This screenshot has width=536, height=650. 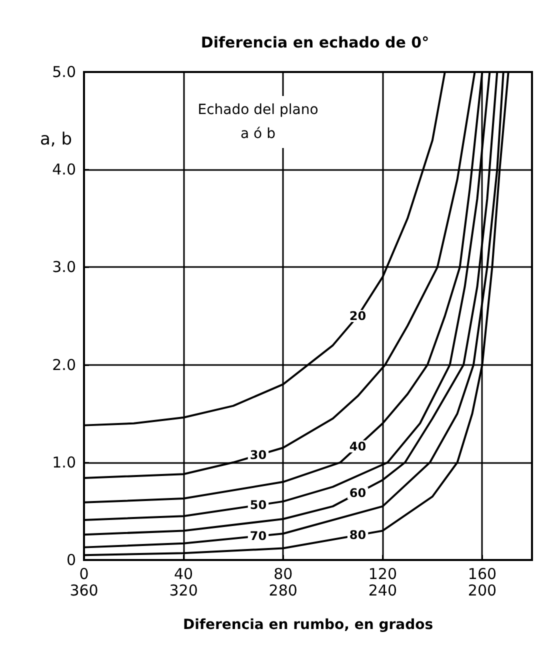 What do you see at coordinates (84, 574) in the screenshot?
I see `x-tick-label: 0` at bounding box center [84, 574].